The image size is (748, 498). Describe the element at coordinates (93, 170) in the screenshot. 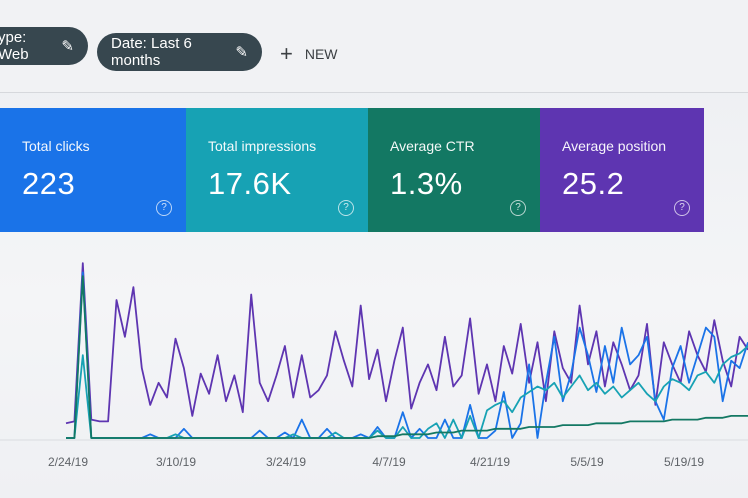

I see `total-clicks-card: Total clicks 223 ?` at that location.